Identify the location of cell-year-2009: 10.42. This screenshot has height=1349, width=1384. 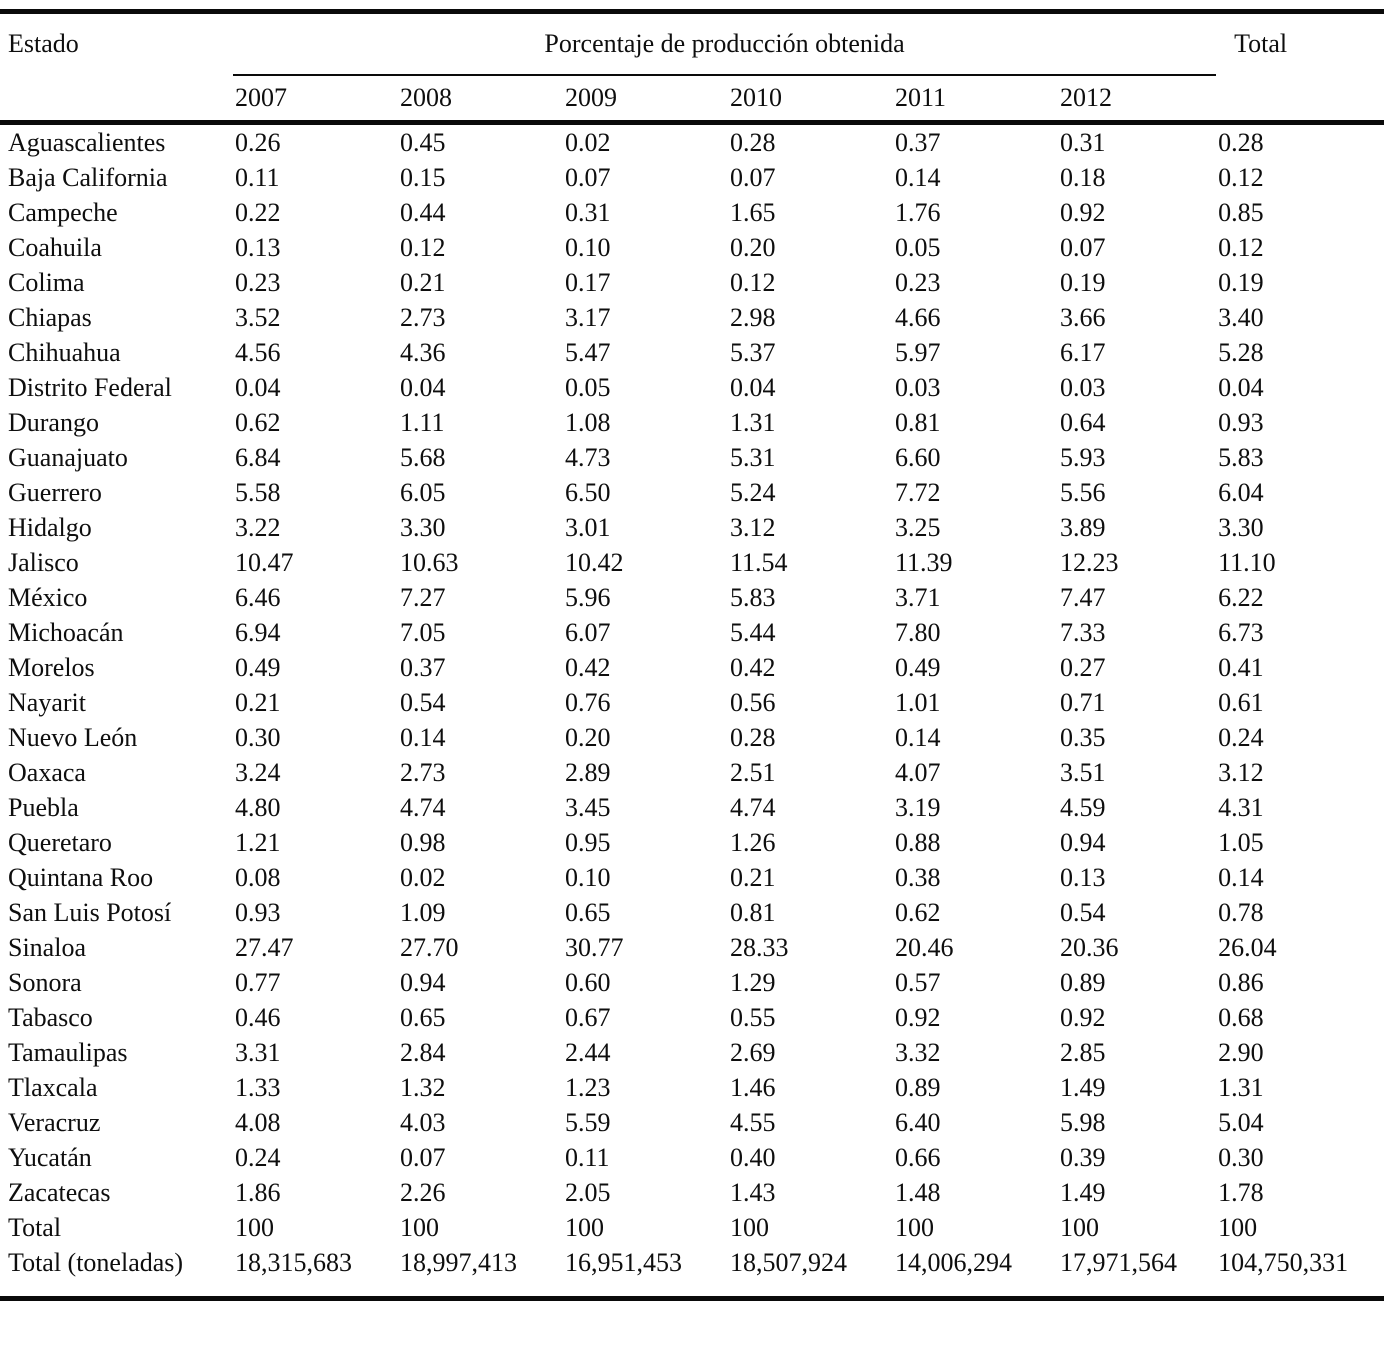
(594, 562).